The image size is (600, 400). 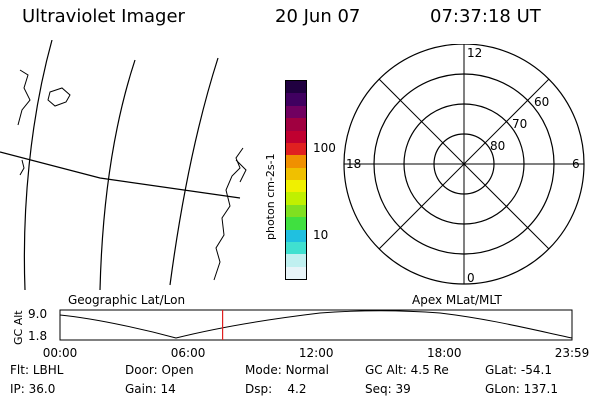 I want to click on polar-axis-diagonal, so click(x=464, y=164).